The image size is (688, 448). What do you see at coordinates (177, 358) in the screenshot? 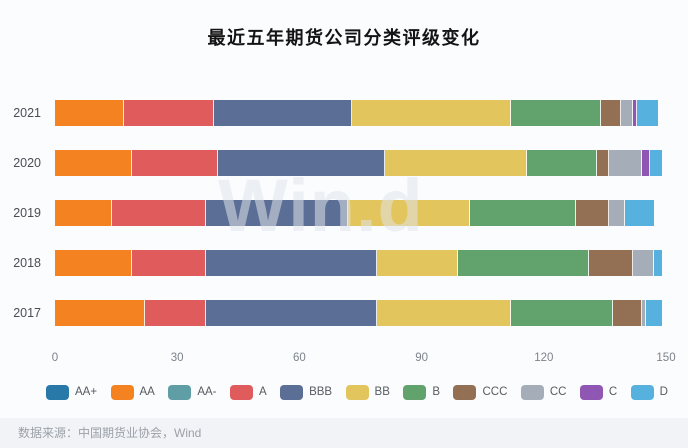
I see `x-tick-30: 30` at bounding box center [177, 358].